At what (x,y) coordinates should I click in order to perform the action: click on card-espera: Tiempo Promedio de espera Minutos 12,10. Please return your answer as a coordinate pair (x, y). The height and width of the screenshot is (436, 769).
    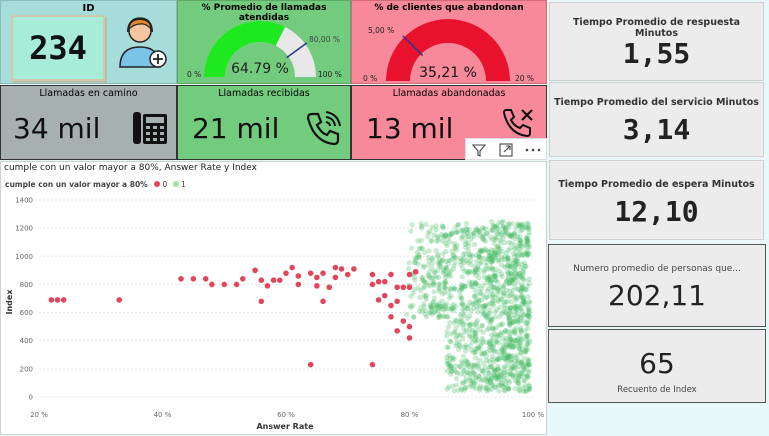
    Looking at the image, I should click on (656, 200).